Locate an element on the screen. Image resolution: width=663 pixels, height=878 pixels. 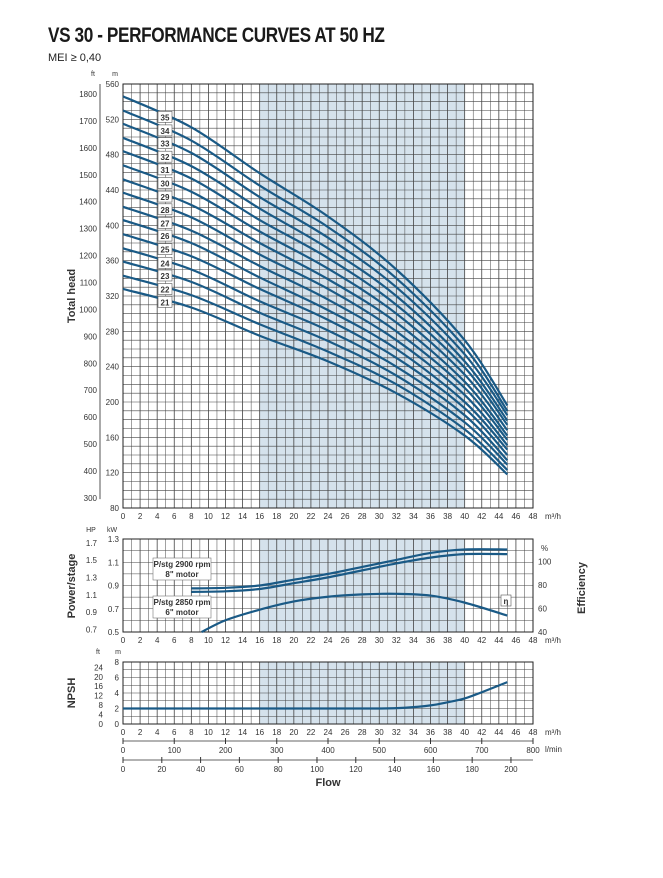
head-y-tick-m: 520 is located at coordinates (113, 119).